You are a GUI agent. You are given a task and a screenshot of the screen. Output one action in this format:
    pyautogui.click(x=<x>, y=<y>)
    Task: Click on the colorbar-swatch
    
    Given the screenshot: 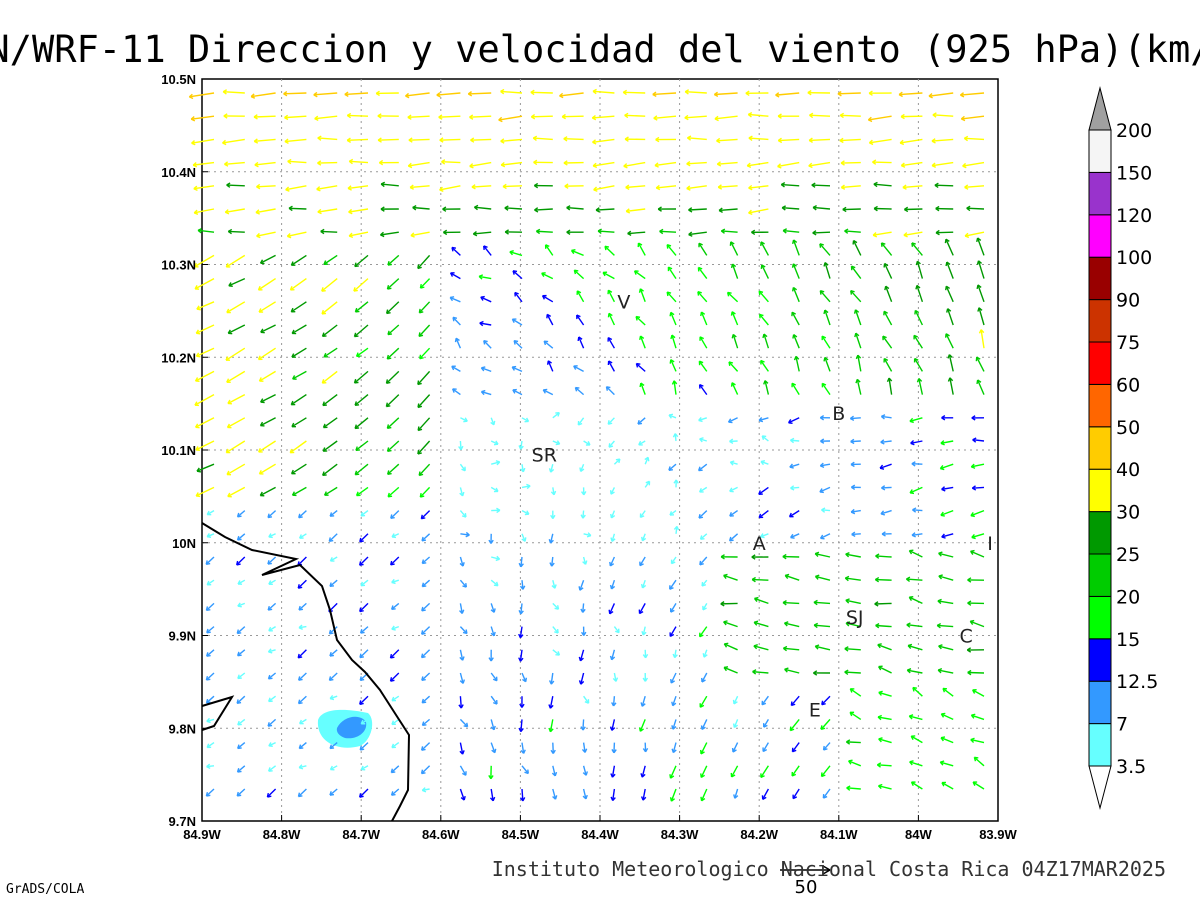 What is the action you would take?
    pyautogui.click(x=1100, y=363)
    